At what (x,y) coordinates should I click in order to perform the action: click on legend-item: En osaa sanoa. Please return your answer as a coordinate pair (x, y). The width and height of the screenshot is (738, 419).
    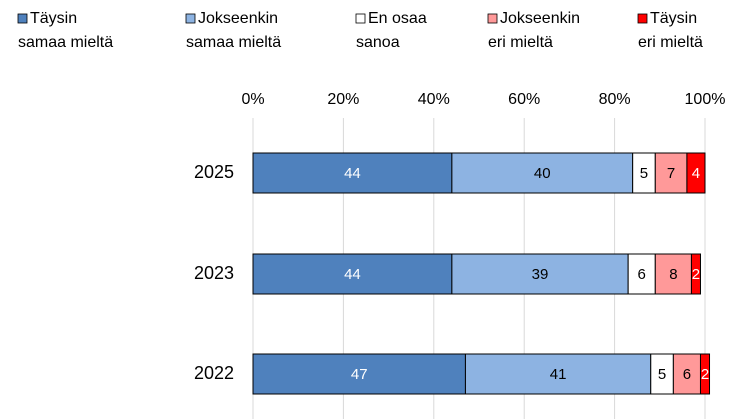
    Looking at the image, I should click on (391, 30).